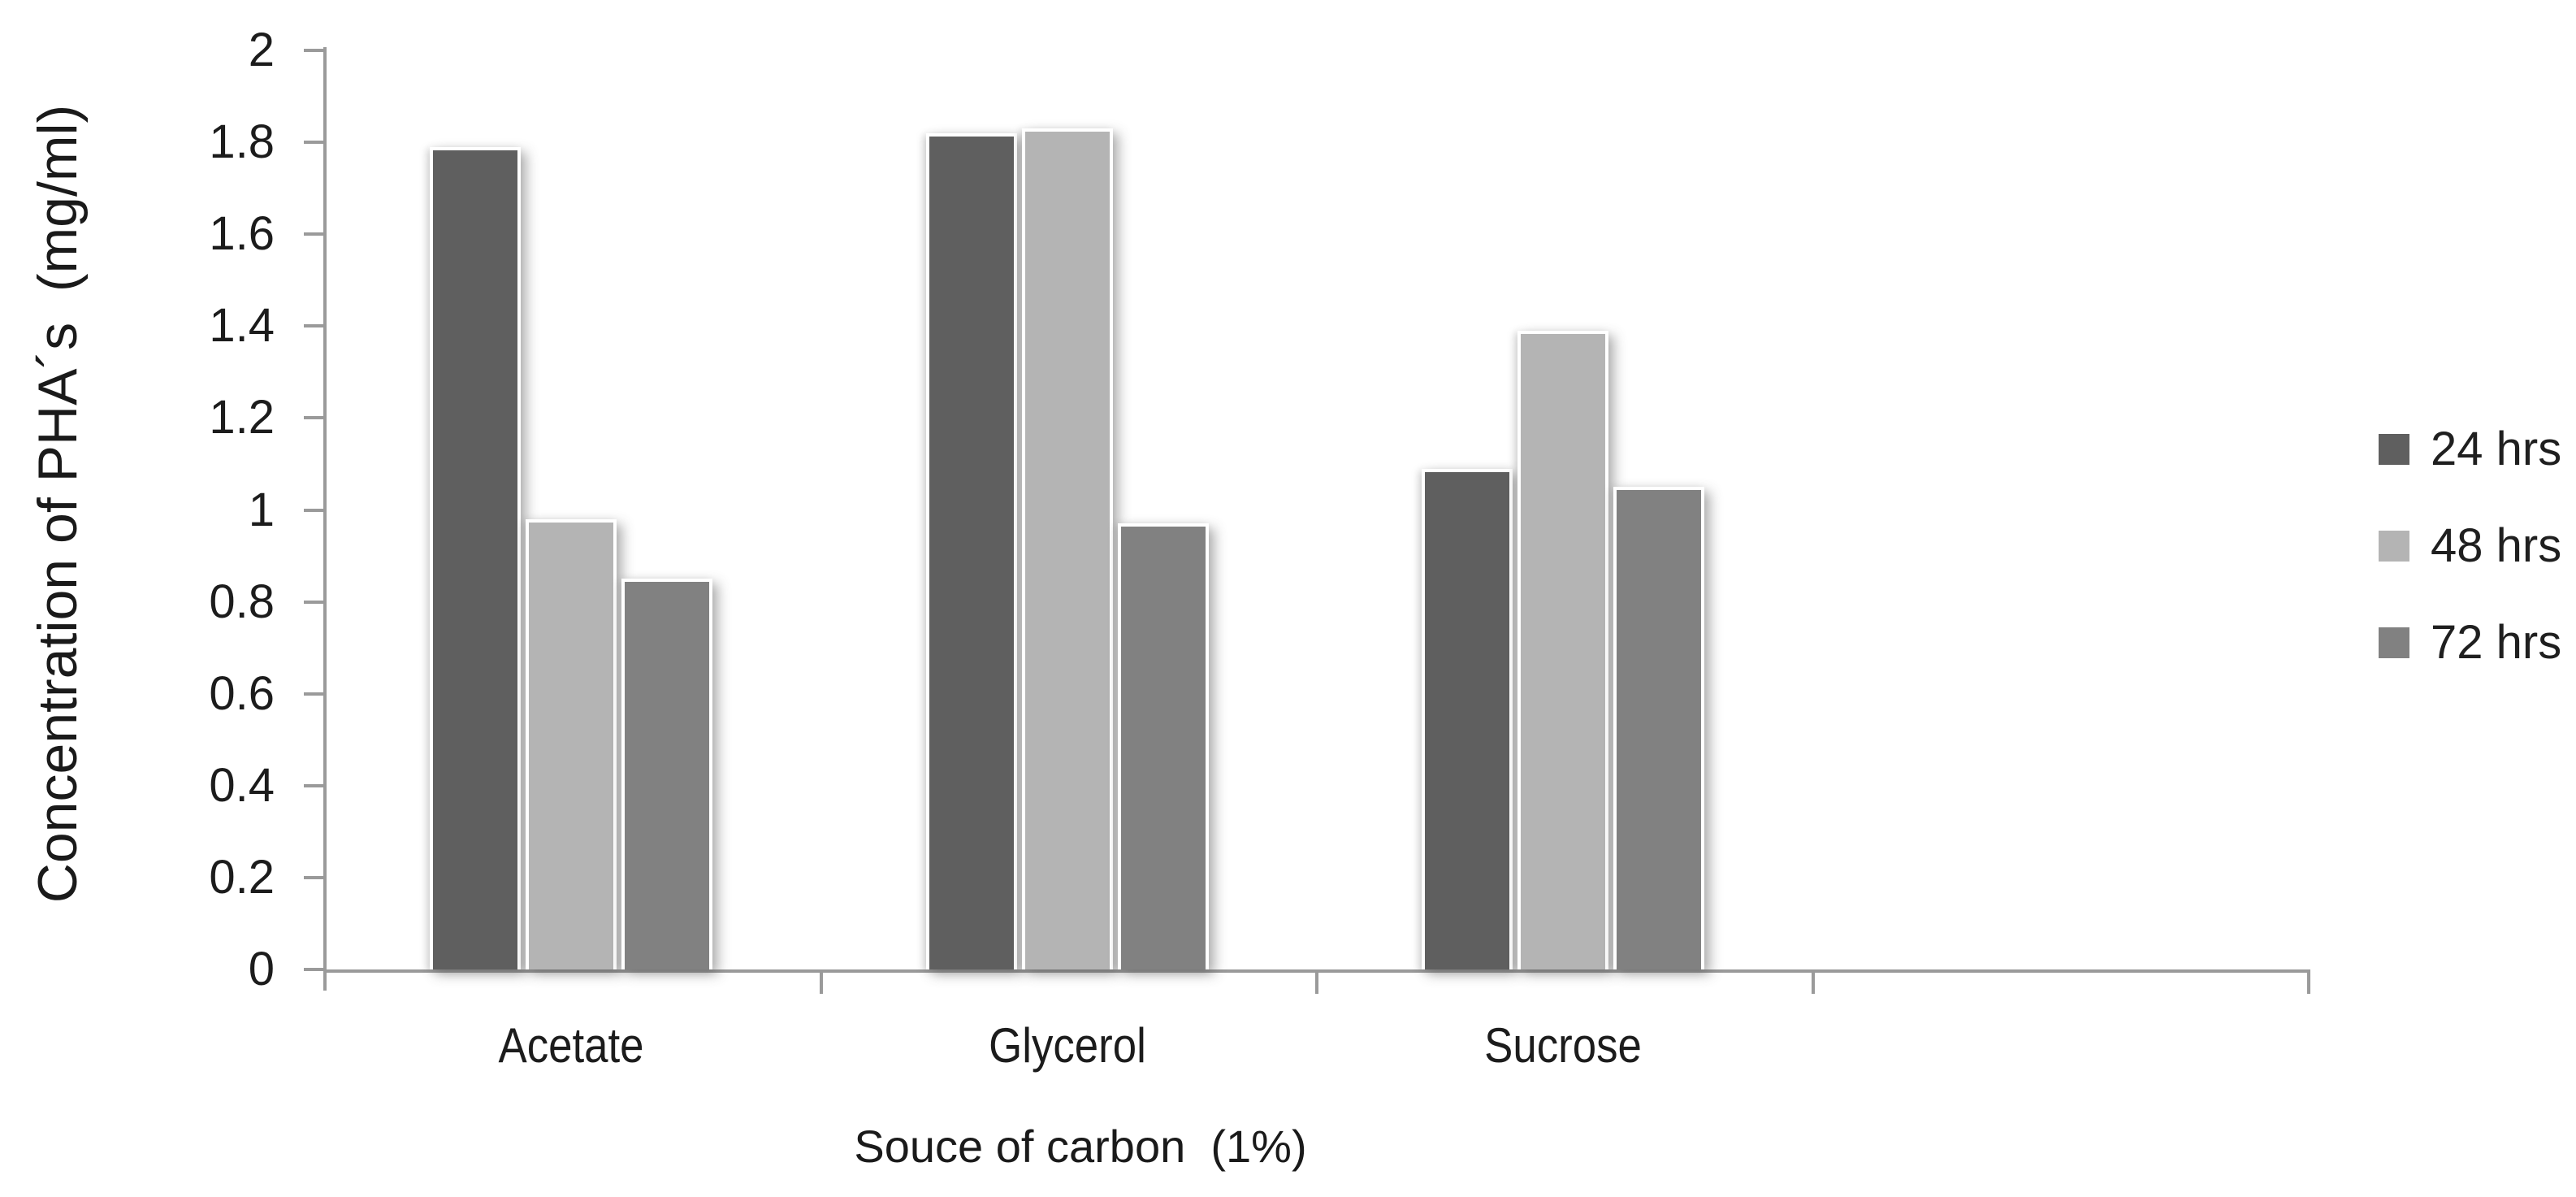  I want to click on y-axis-title: Concentration of PHA´s (mg/ml), so click(58, 504).